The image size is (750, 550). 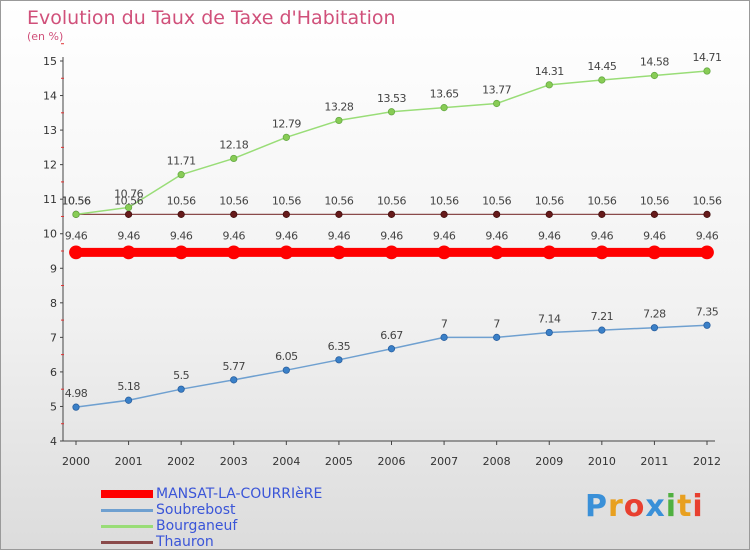 What do you see at coordinates (444, 94) in the screenshot?
I see `data-label-2: 13.65` at bounding box center [444, 94].